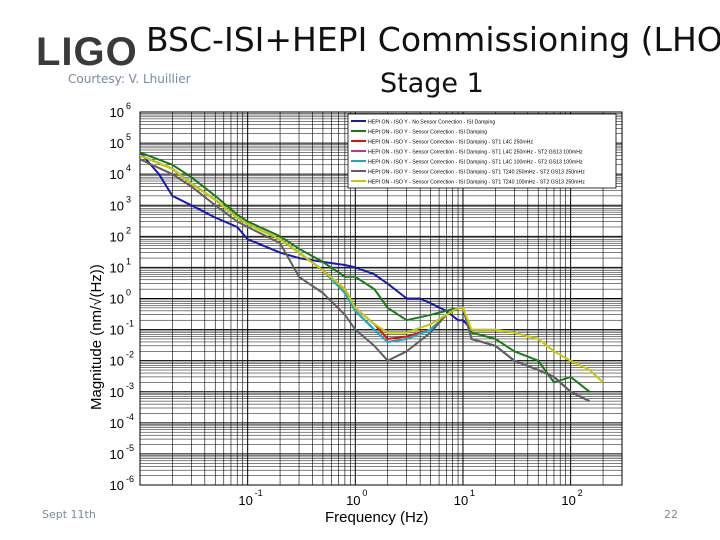 This screenshot has width=720, height=540. What do you see at coordinates (117, 454) in the screenshot?
I see `y-tick-label-2: 10` at bounding box center [117, 454].